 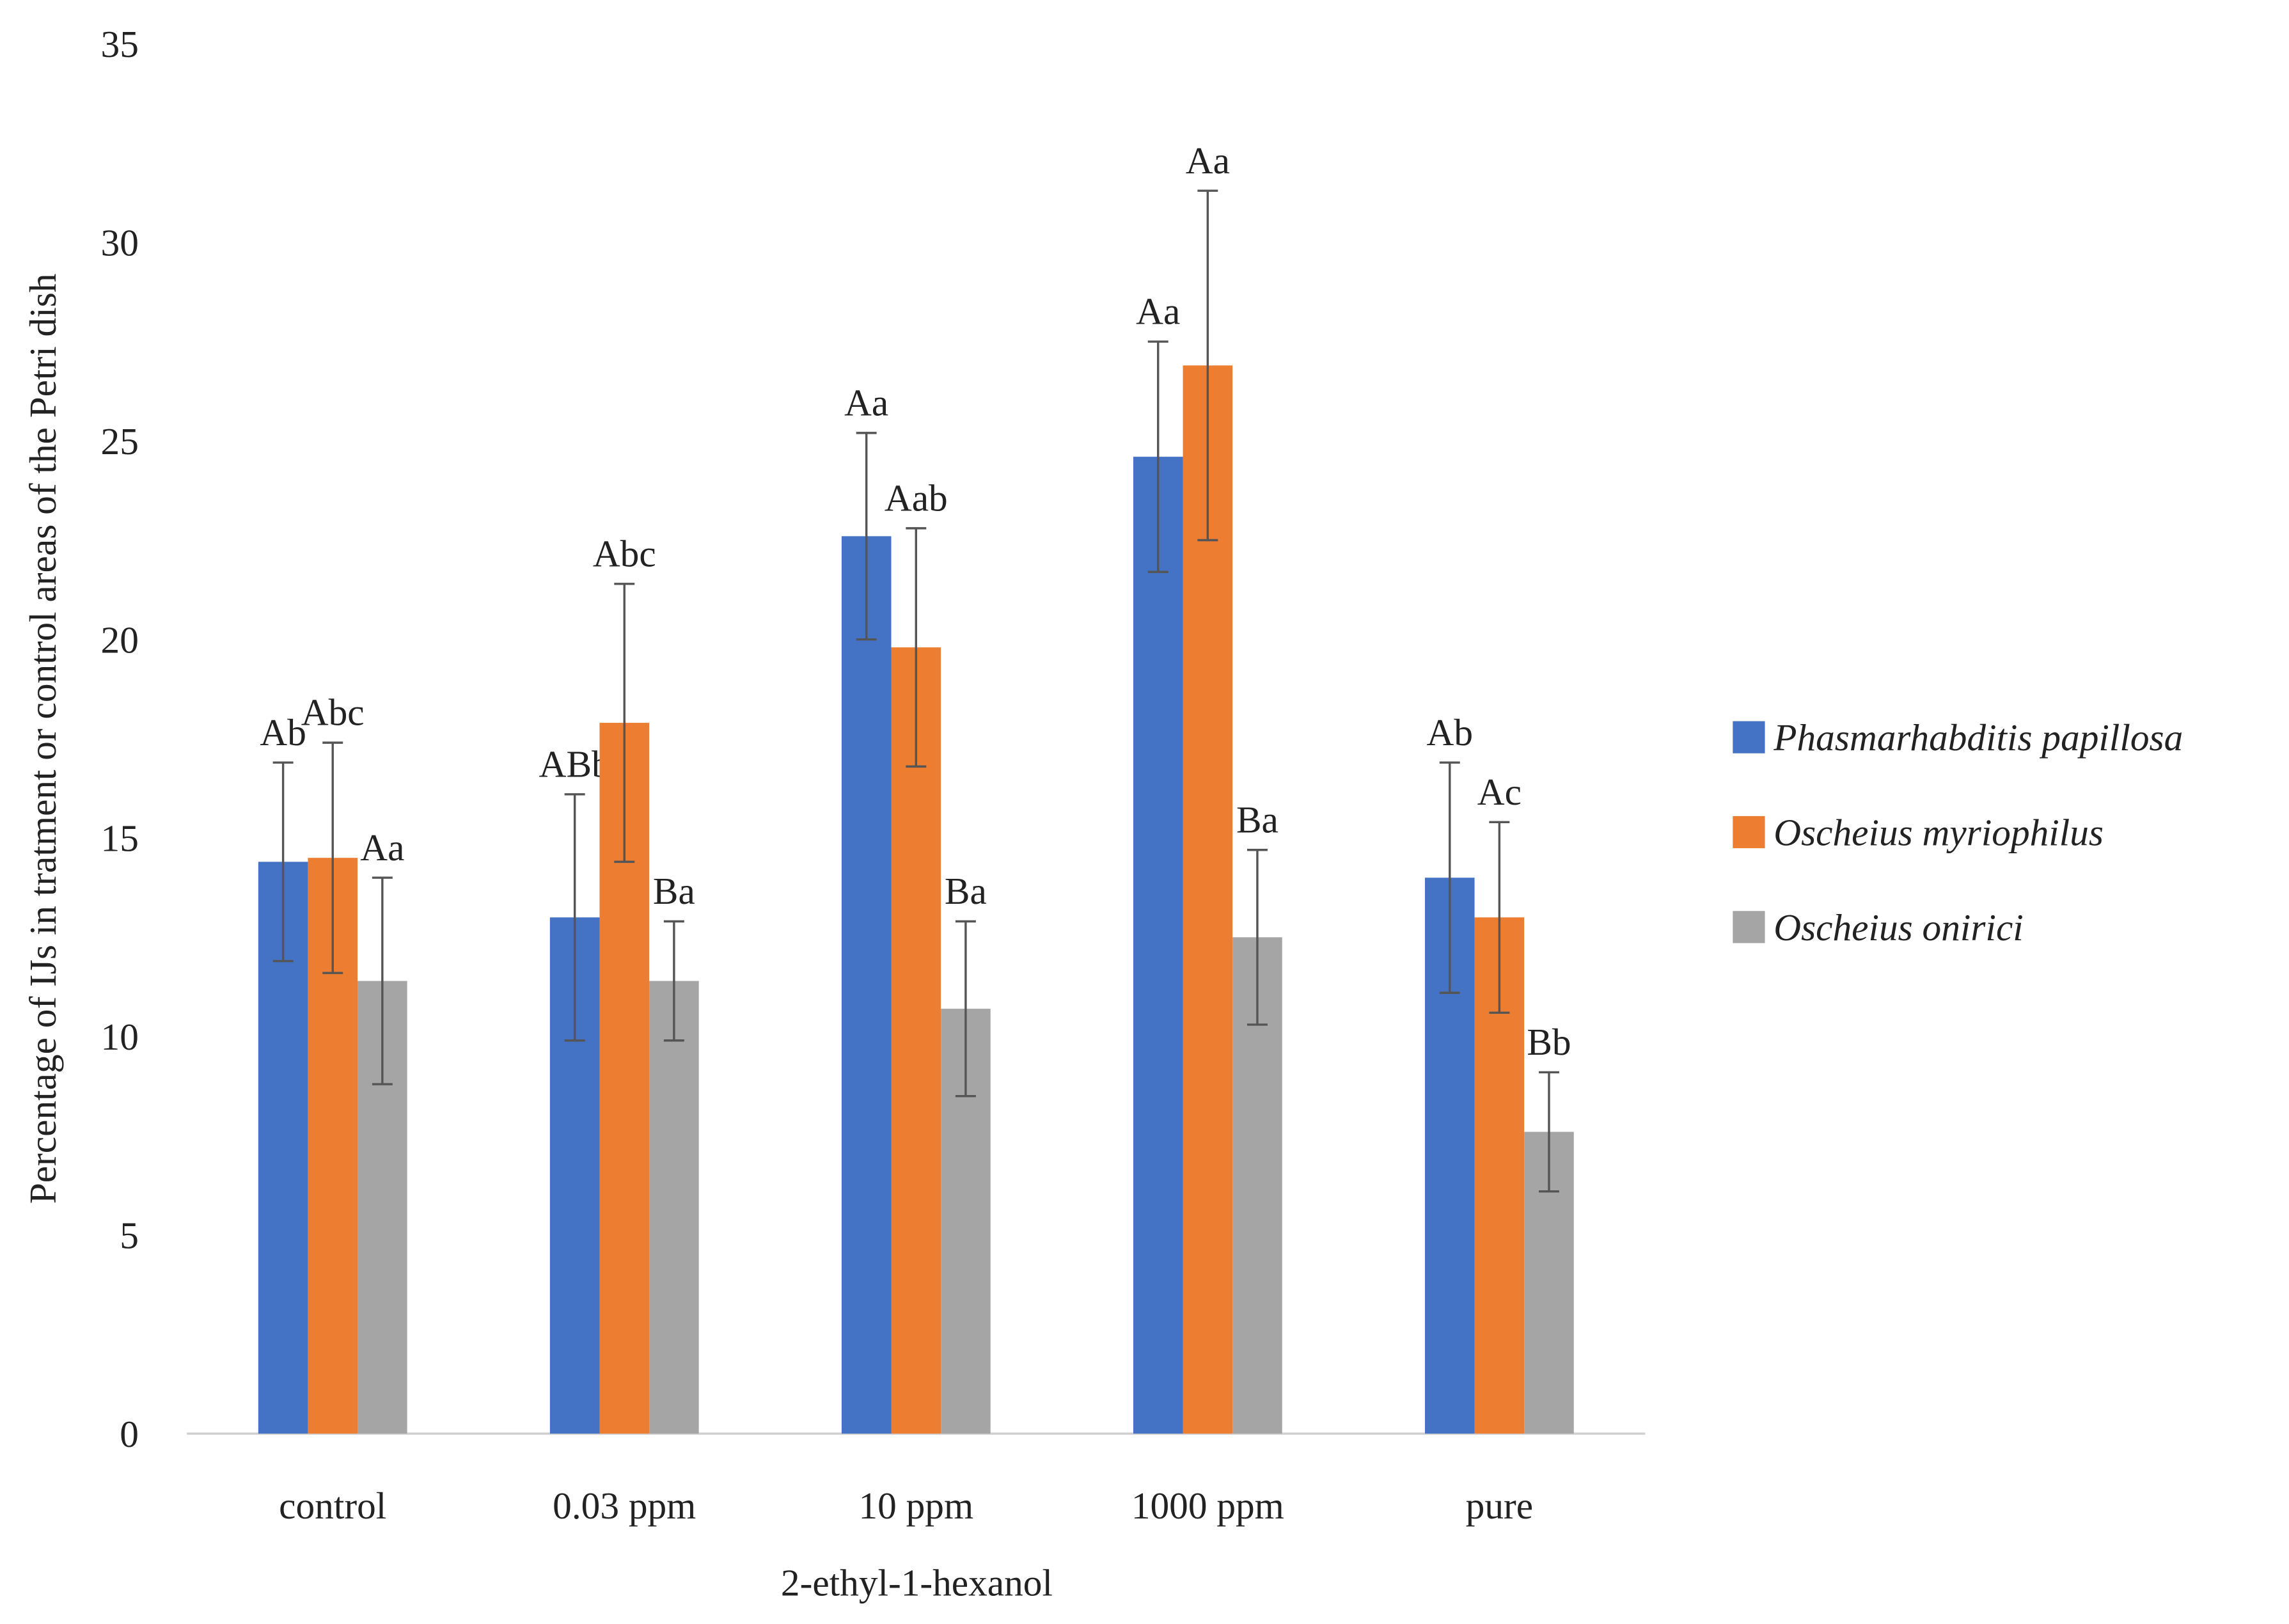 What do you see at coordinates (332, 1506) in the screenshot?
I see `x-tick-label: control` at bounding box center [332, 1506].